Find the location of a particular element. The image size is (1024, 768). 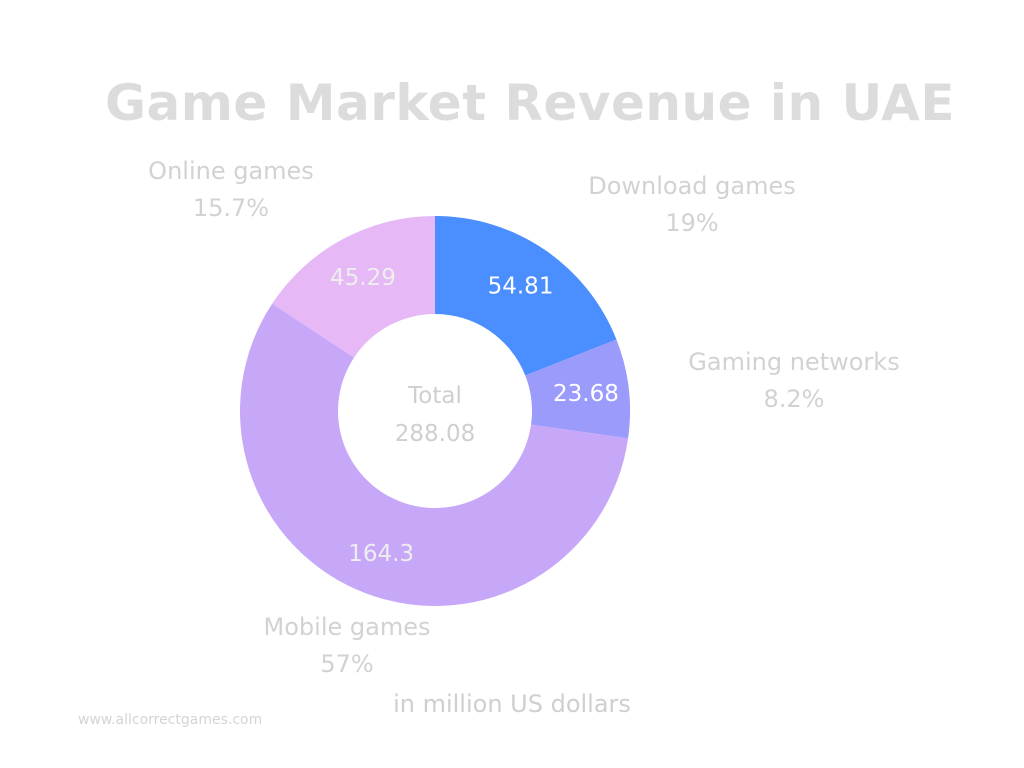

slice-percent: 8.2% is located at coordinates (794, 399).